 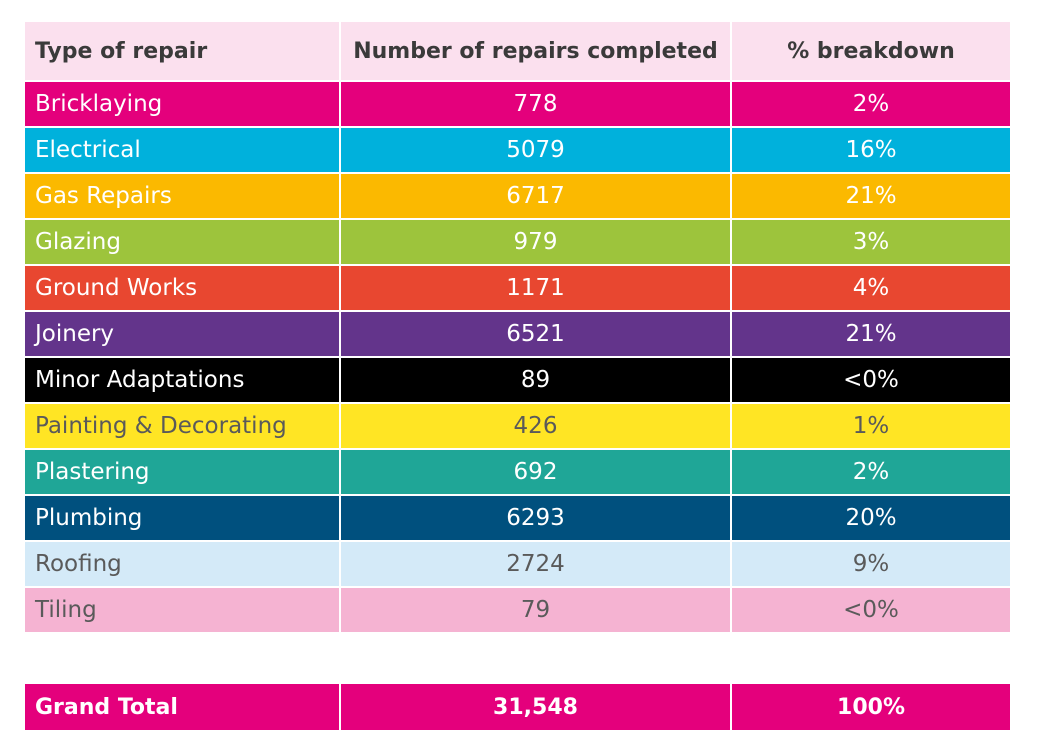 I want to click on table-row: Joinery 6521 21%, so click(x=517, y=335).